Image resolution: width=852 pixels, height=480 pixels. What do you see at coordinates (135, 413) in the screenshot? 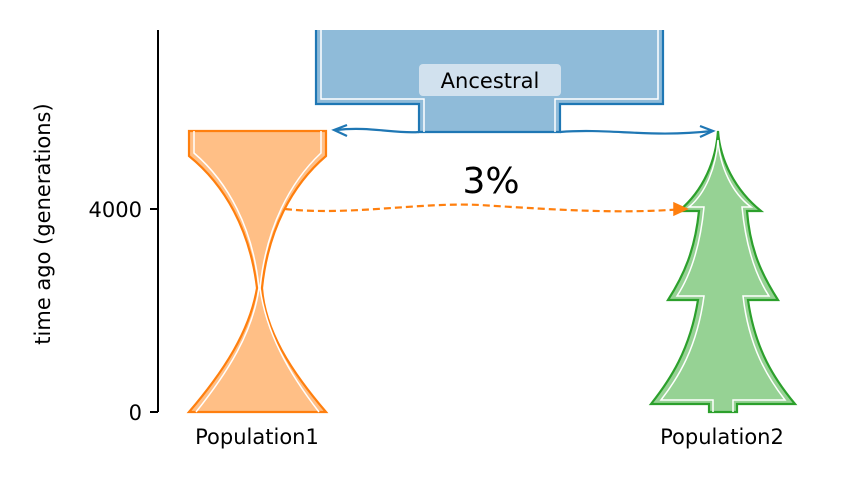
I see `y-tick-label-0: 0` at bounding box center [135, 413].